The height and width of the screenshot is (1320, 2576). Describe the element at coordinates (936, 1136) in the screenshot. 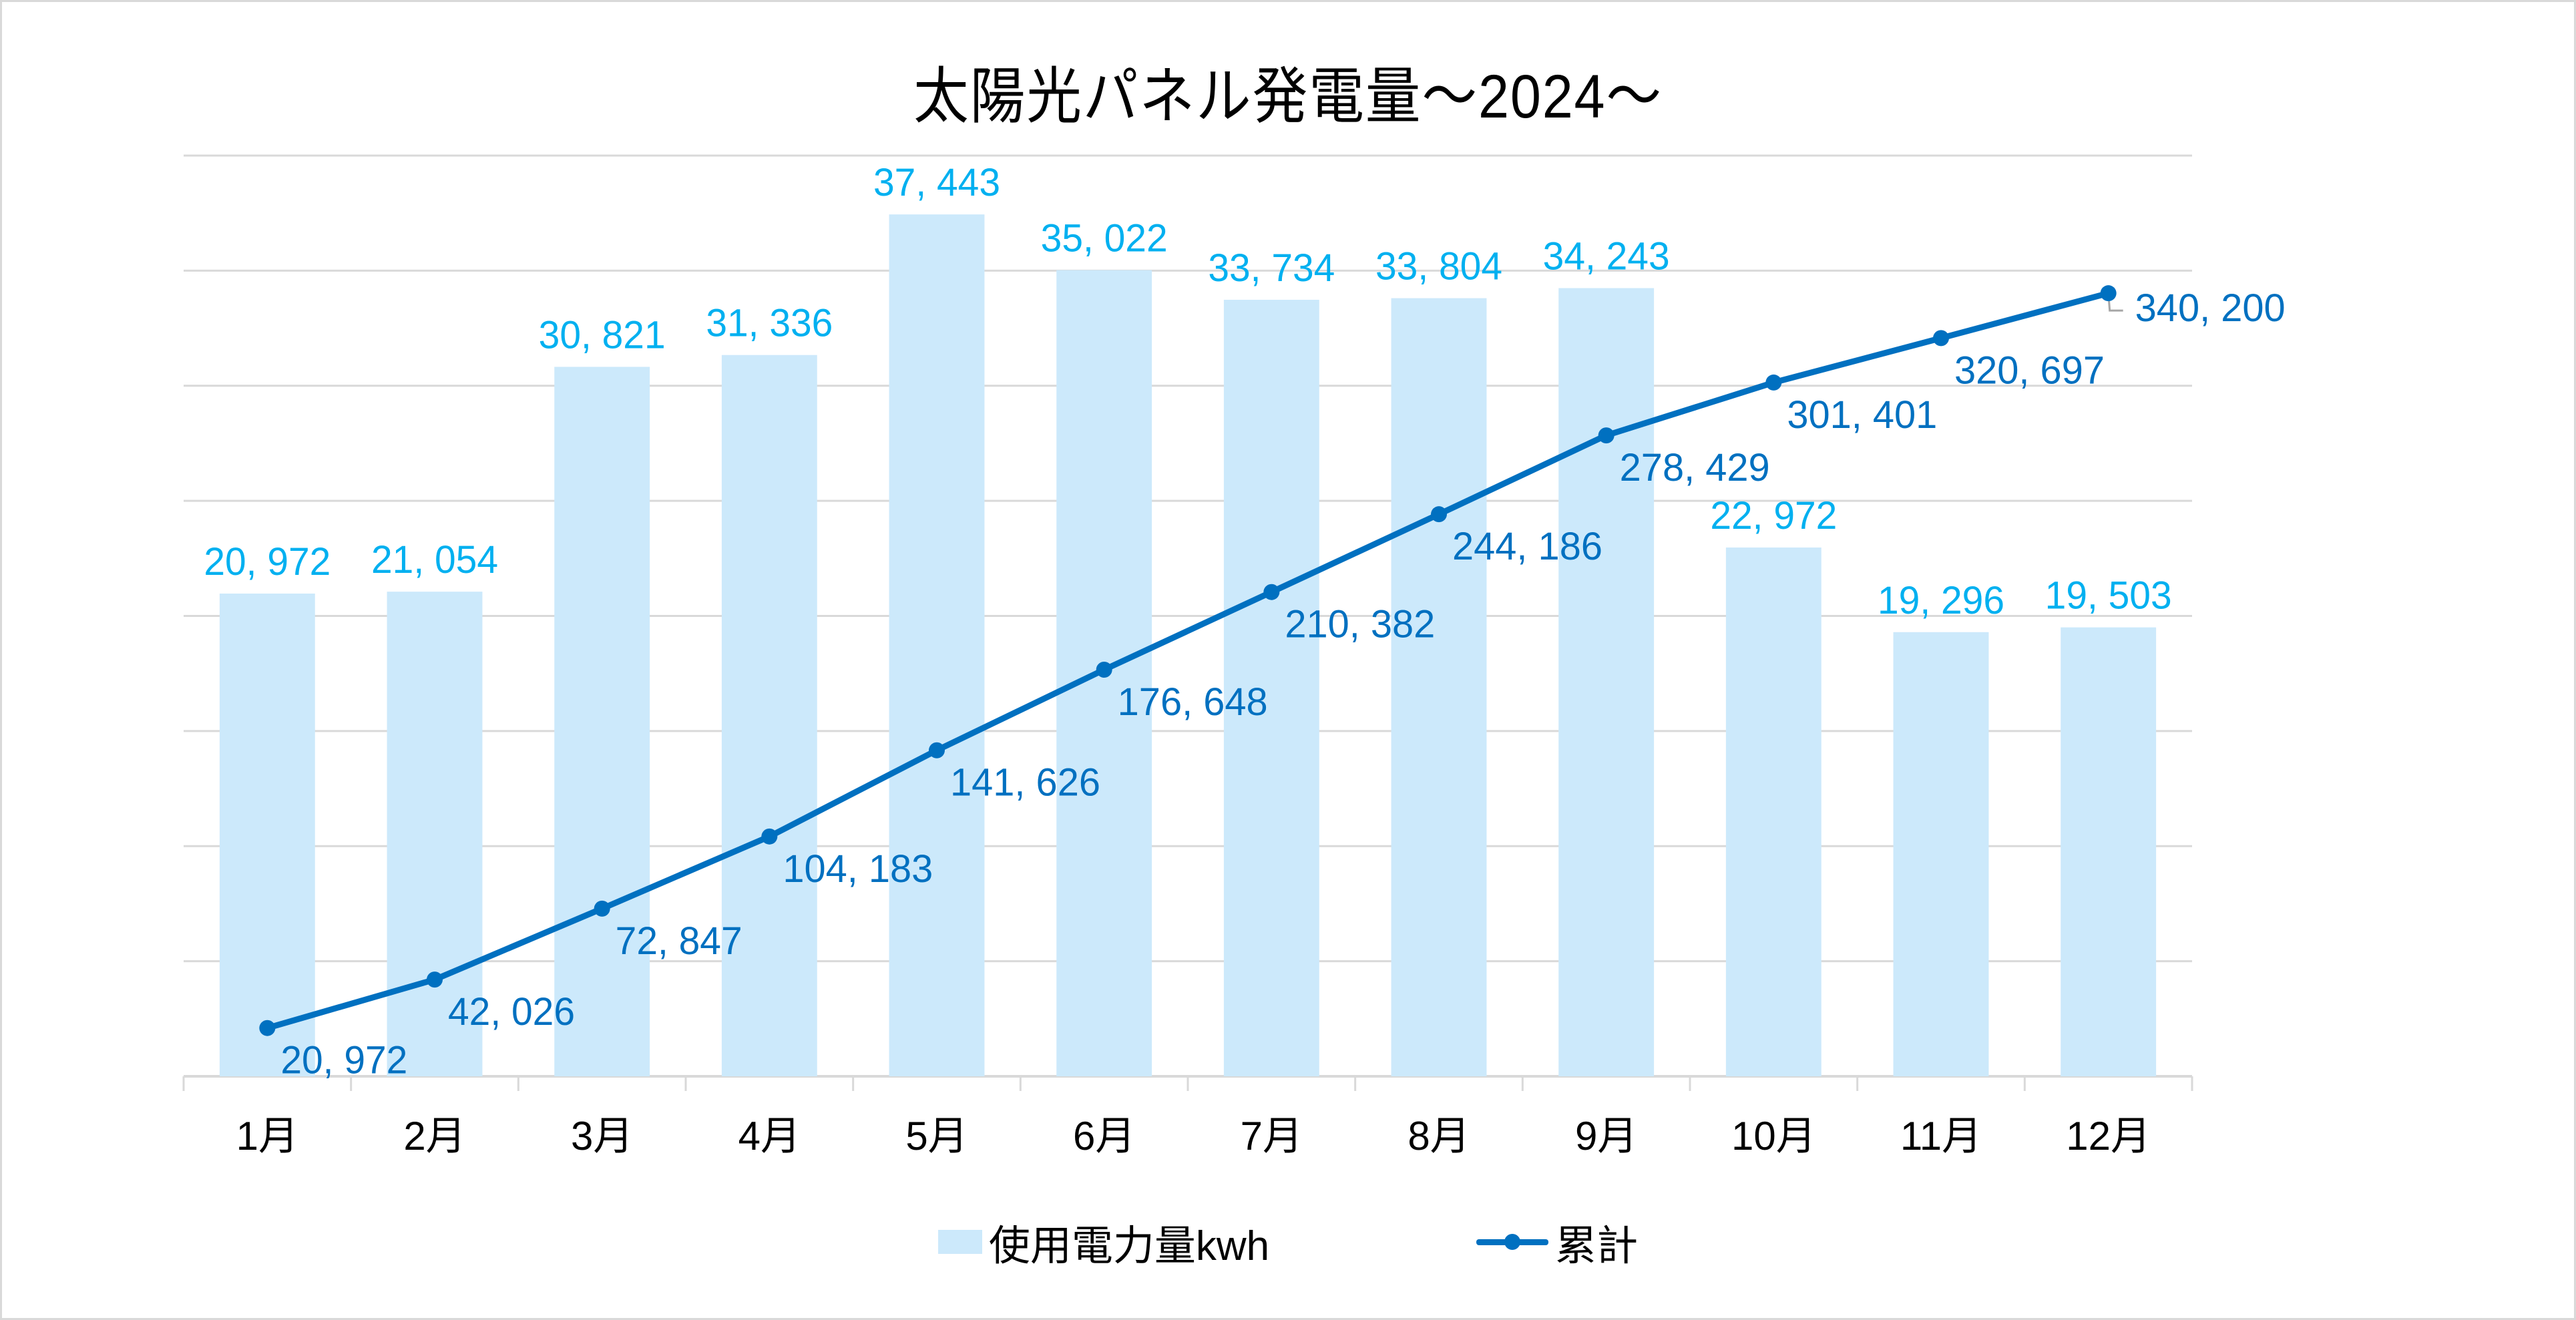

I see `x-tick-label: 5月` at that location.